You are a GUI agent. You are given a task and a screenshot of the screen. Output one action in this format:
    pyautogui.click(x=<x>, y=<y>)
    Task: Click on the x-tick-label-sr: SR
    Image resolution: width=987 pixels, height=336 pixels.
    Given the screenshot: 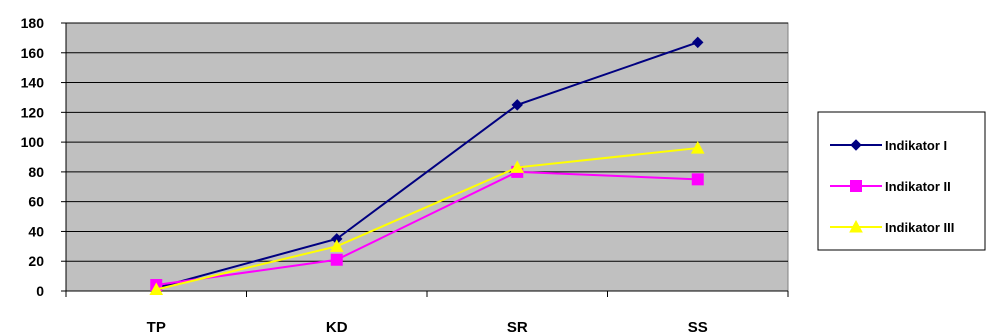 What is the action you would take?
    pyautogui.click(x=517, y=327)
    